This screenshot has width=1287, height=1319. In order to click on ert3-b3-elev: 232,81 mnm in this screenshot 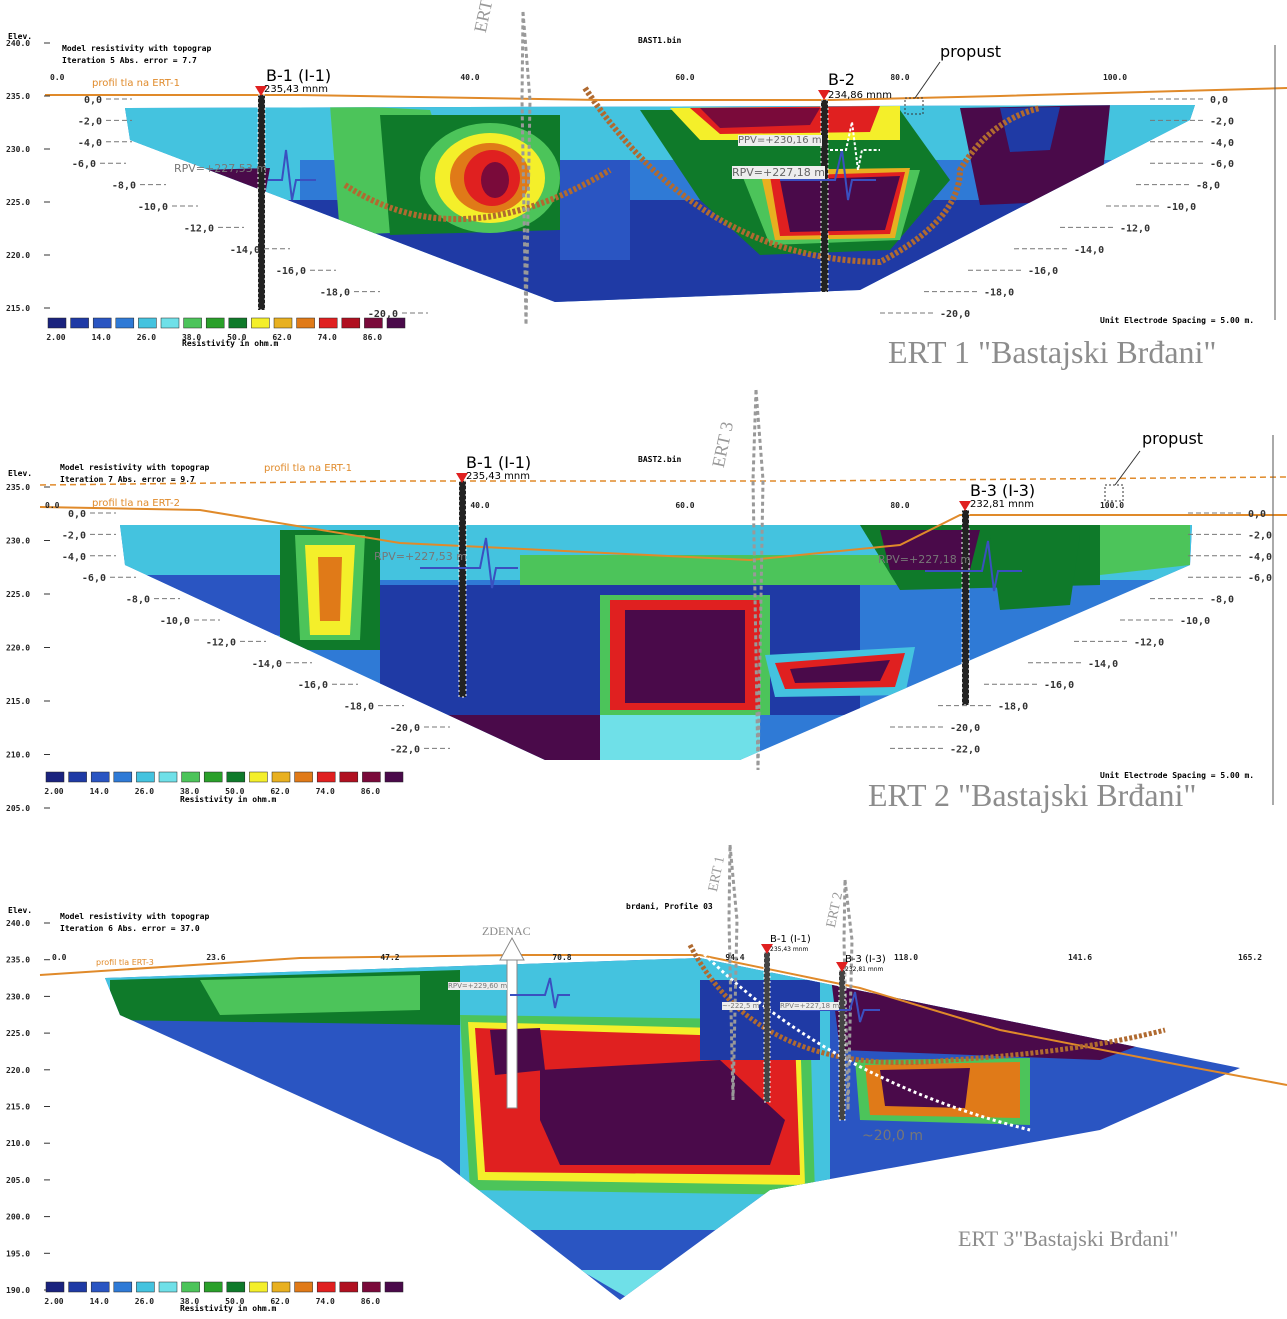, I will do `click(864, 969)`.